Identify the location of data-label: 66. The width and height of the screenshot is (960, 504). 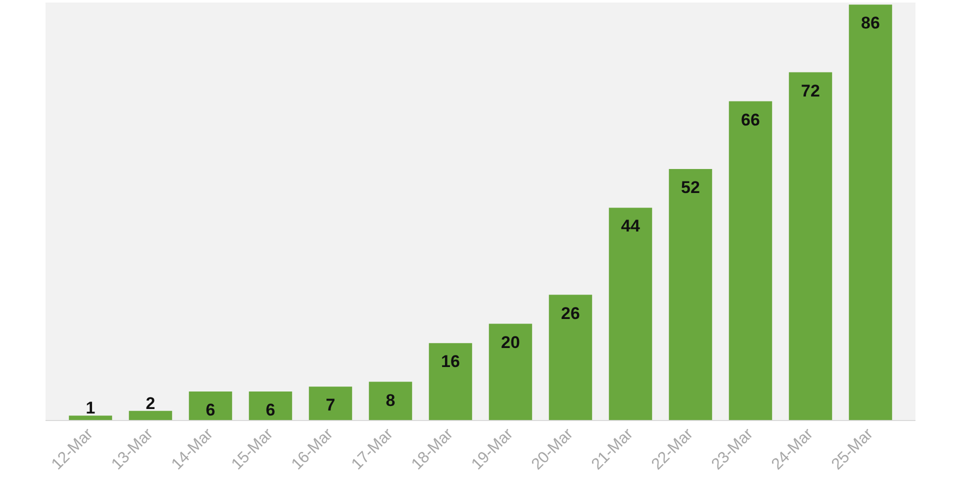
(750, 120).